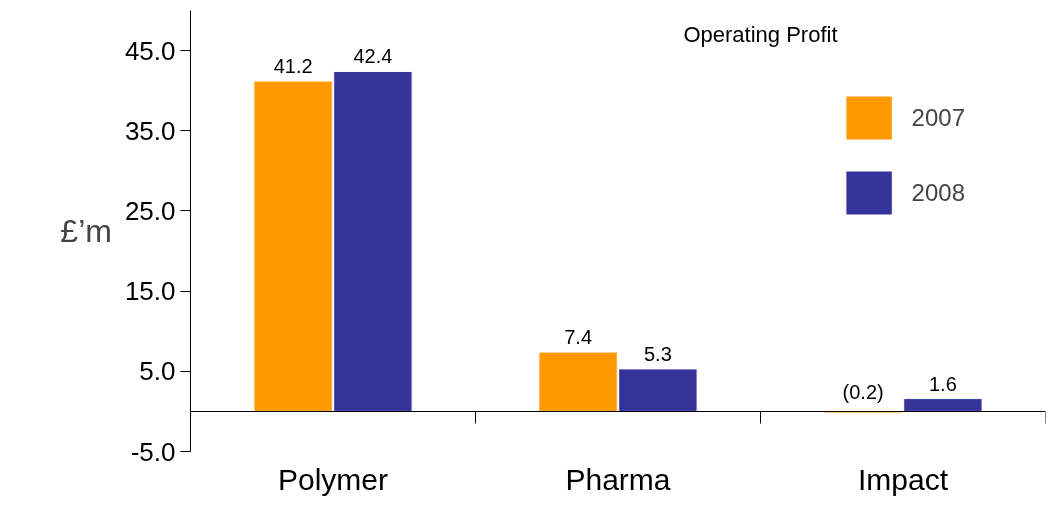 This screenshot has height=511, width=1063. I want to click on legend-label: 2008, so click(938, 192).